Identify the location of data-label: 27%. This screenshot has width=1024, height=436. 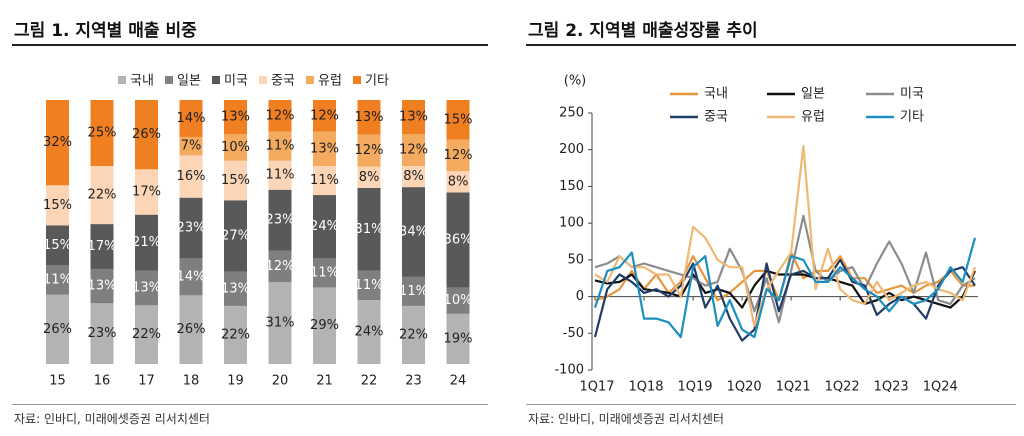
(235, 235).